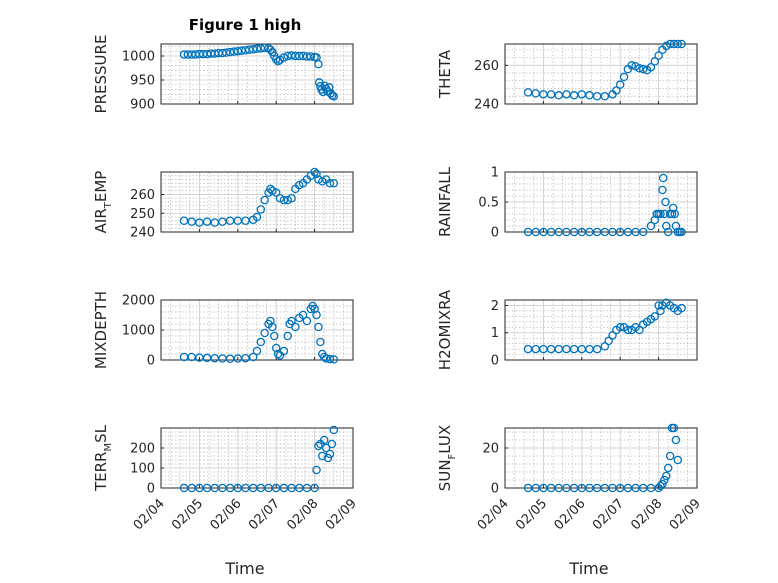  I want to click on y-axis-label-rest: EMP, so click(101, 186).